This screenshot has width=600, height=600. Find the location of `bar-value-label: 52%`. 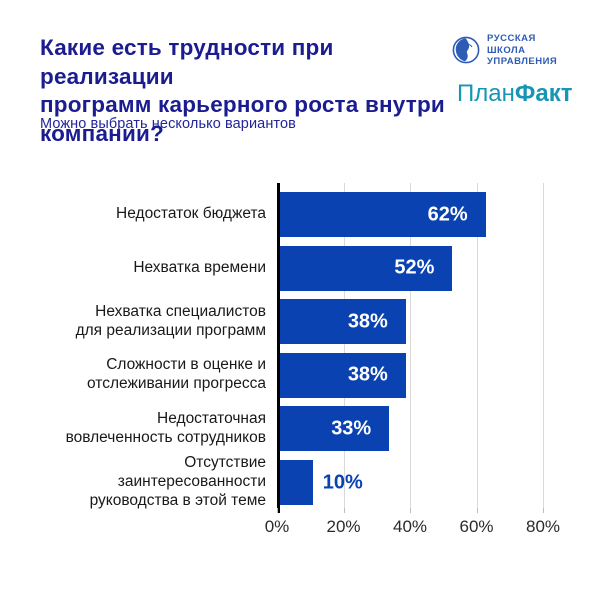

bar-value-label: 52% is located at coordinates (414, 267).